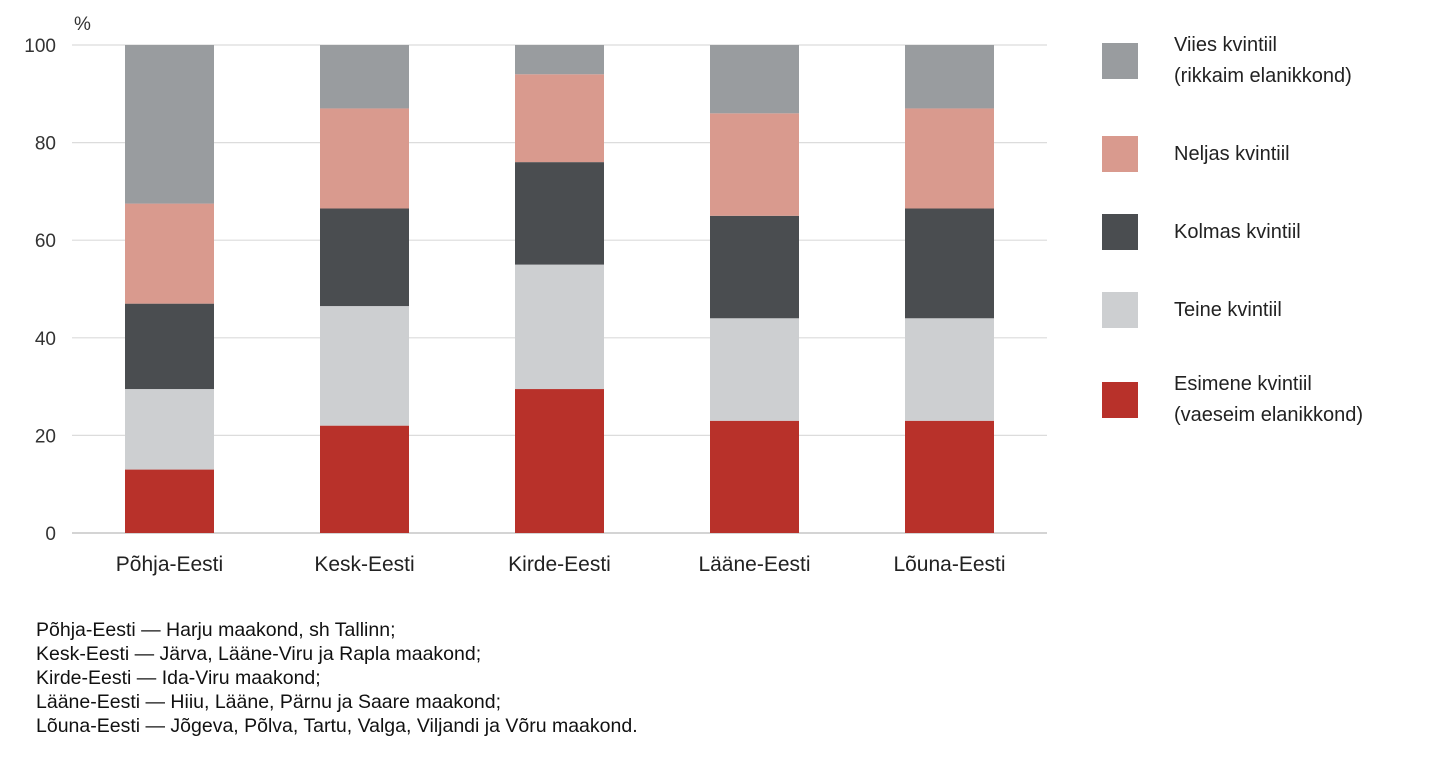  Describe the element at coordinates (45, 339) in the screenshot. I see `y-tick-label: 40` at that location.